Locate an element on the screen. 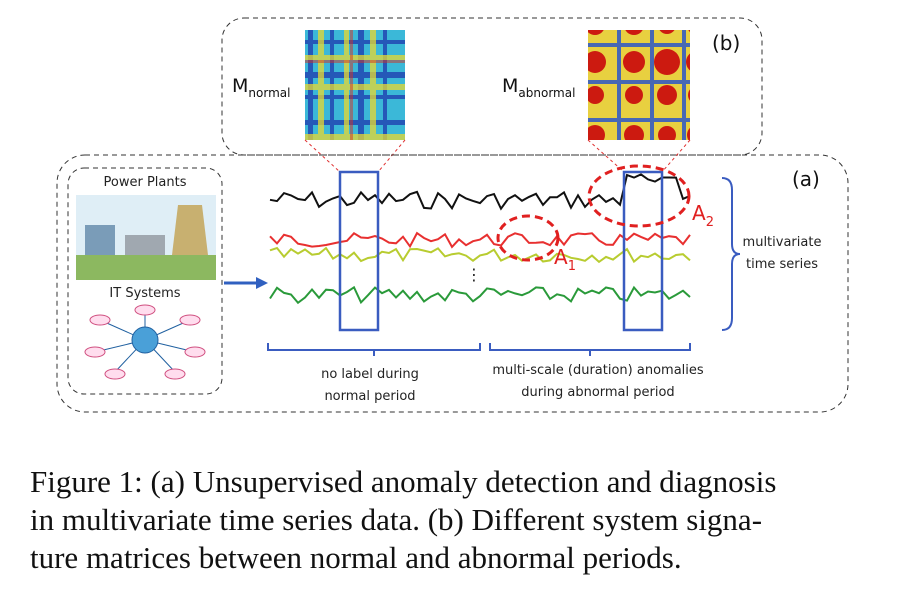 The width and height of the screenshot is (910, 591). power-plant-icon is located at coordinates (146, 237).